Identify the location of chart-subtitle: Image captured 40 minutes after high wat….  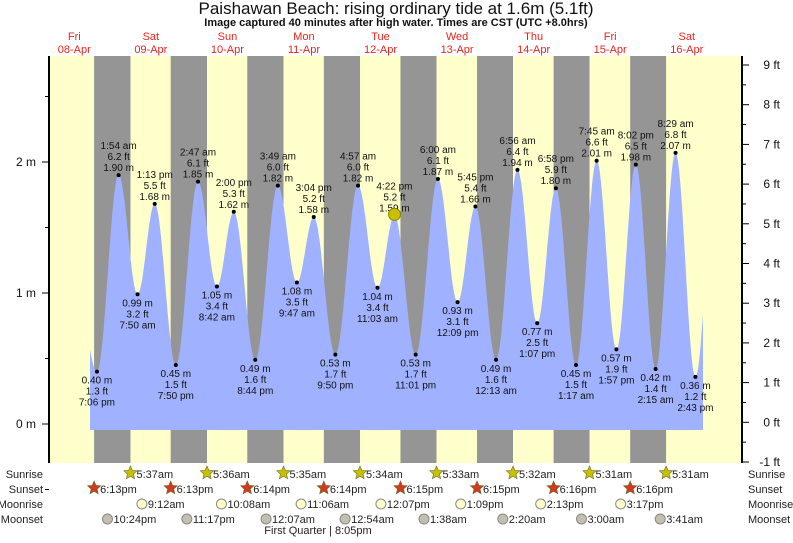
(396, 23).